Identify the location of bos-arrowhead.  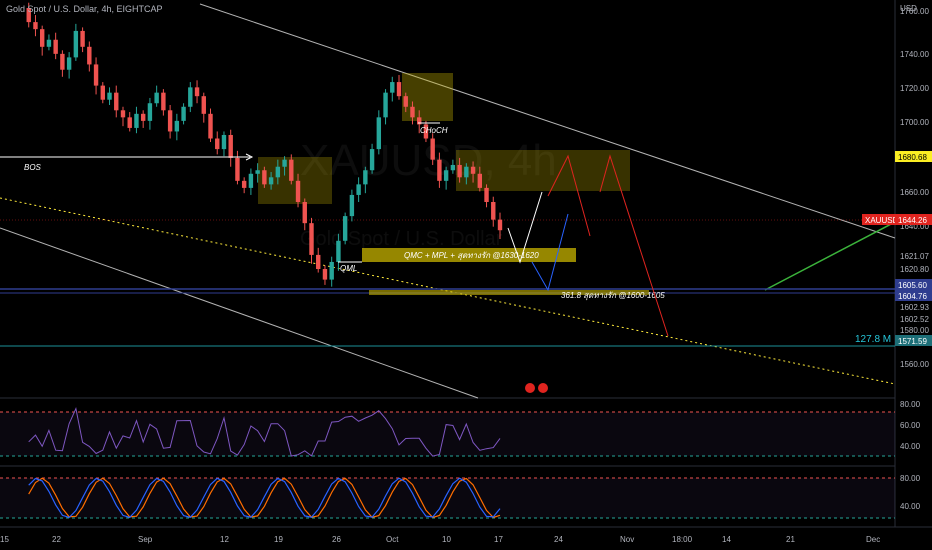
(249, 157).